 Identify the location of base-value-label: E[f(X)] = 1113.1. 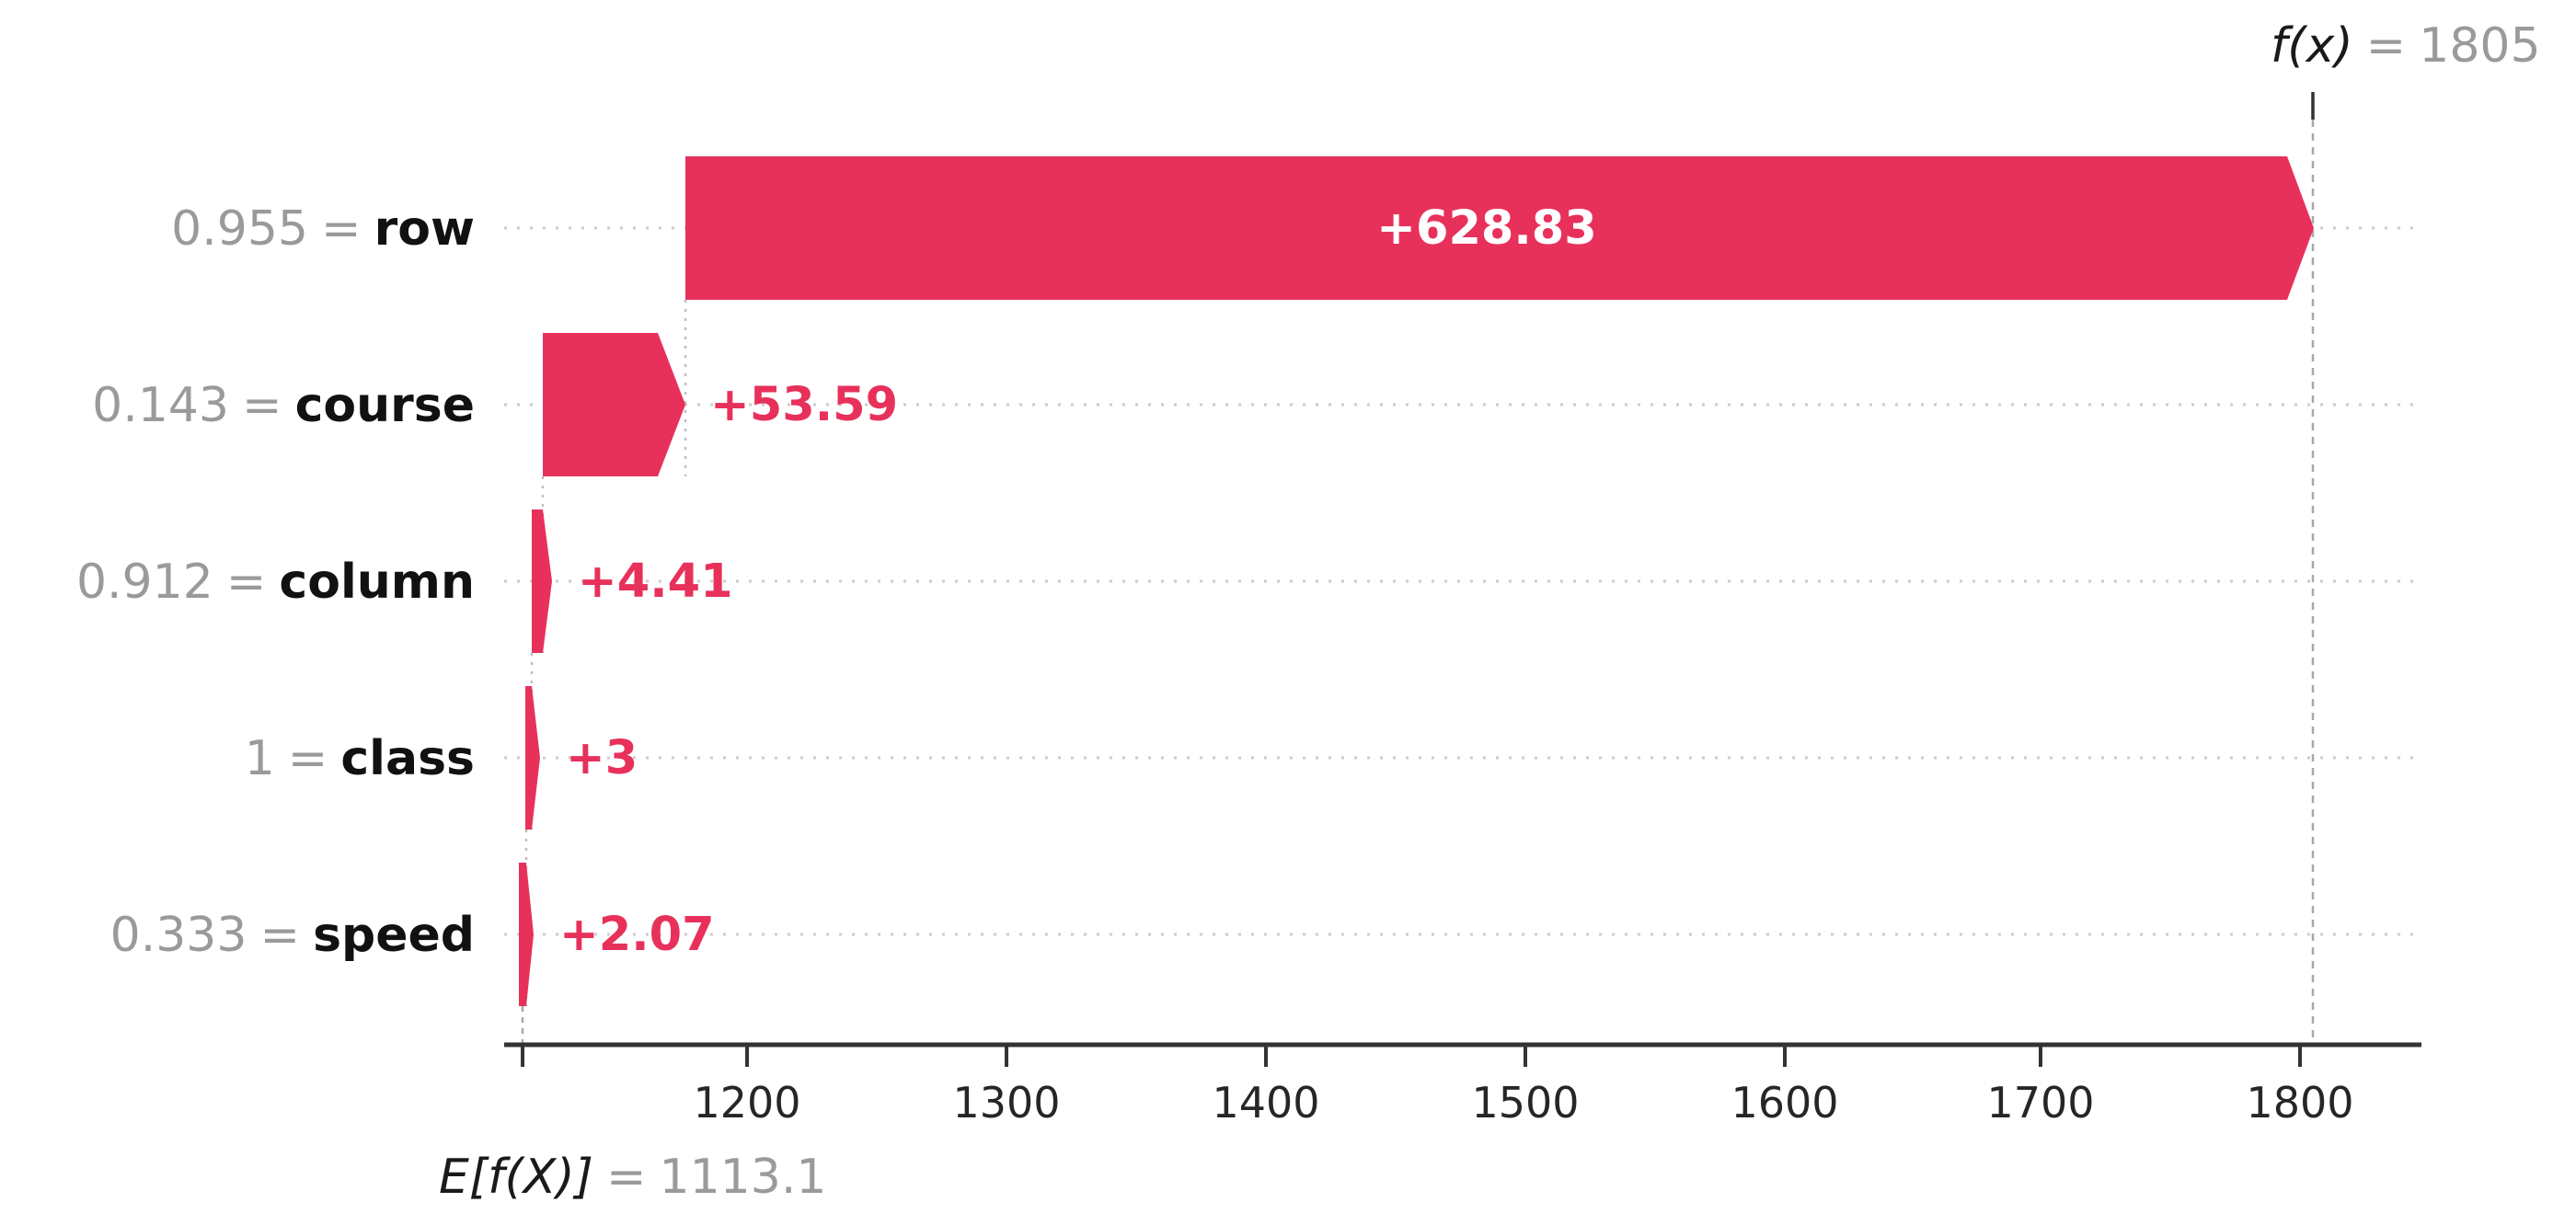
(632, 1177).